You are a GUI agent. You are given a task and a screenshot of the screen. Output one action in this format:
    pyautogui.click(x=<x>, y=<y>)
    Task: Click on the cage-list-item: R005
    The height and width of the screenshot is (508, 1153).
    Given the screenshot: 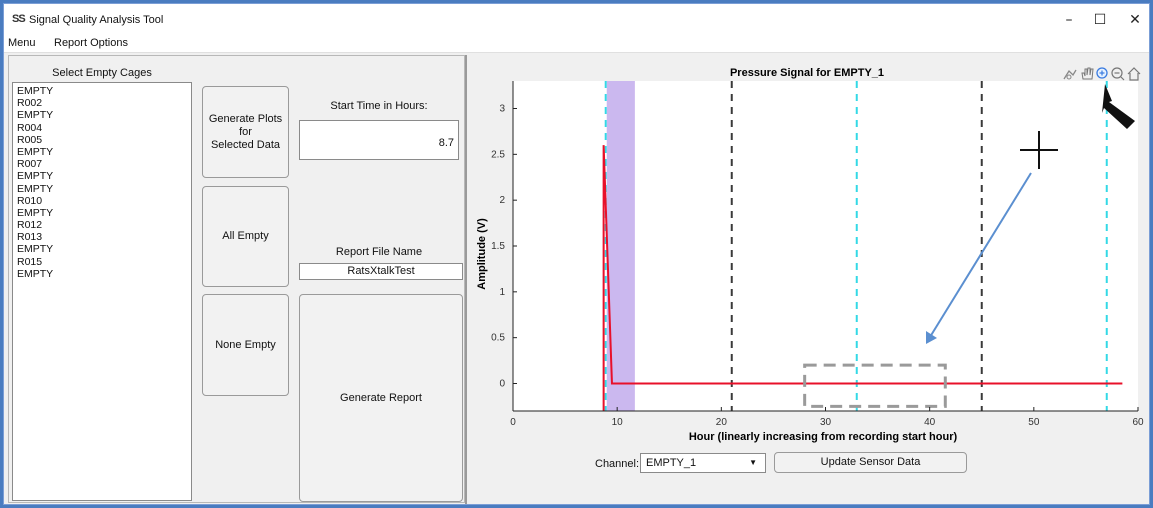 What is the action you would take?
    pyautogui.click(x=30, y=139)
    